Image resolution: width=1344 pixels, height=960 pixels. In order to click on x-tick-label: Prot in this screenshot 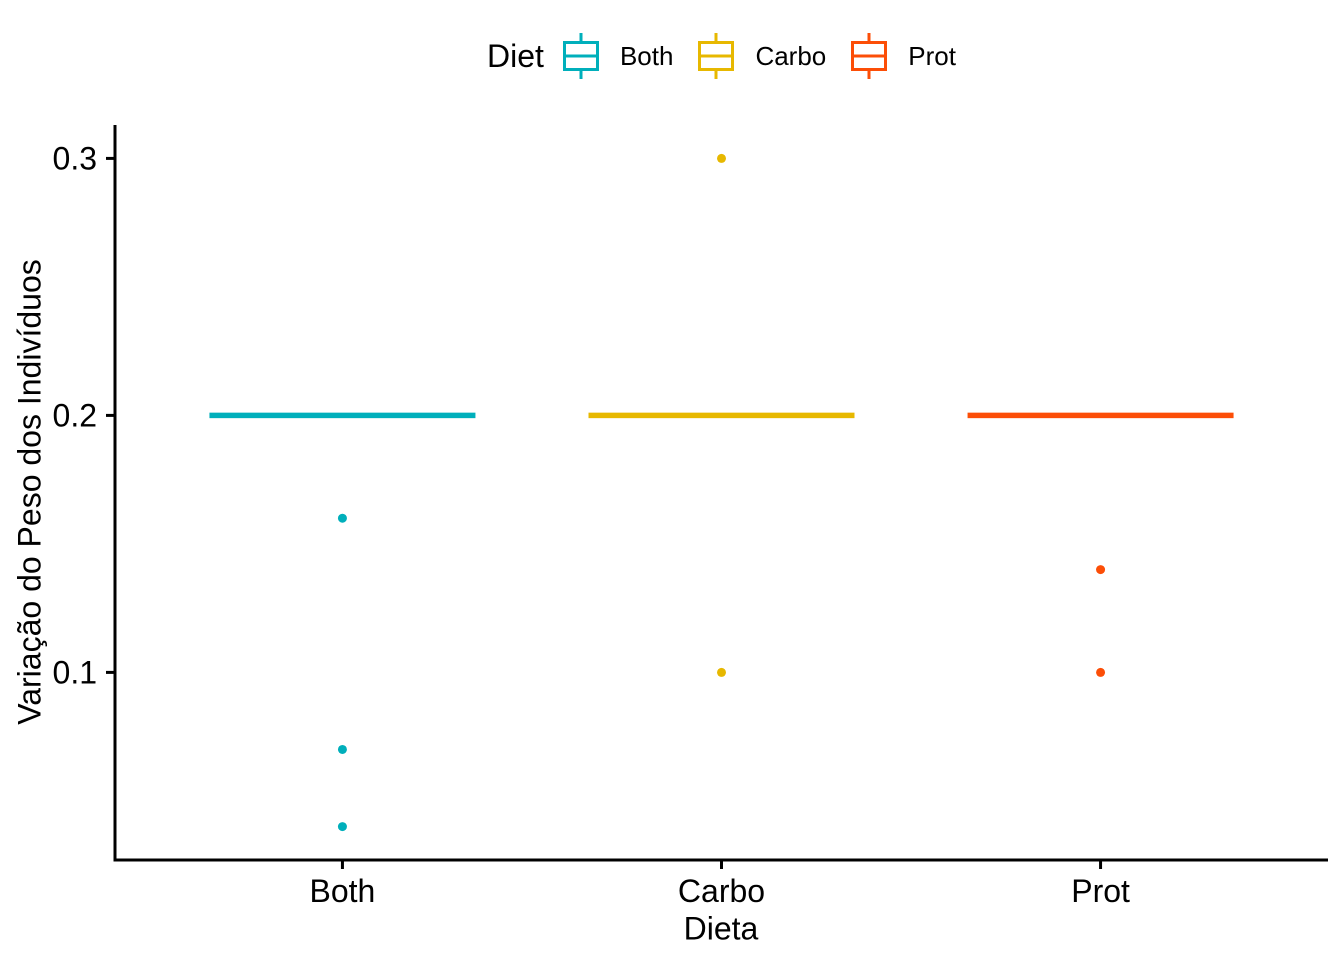, I will do `click(1100, 891)`.